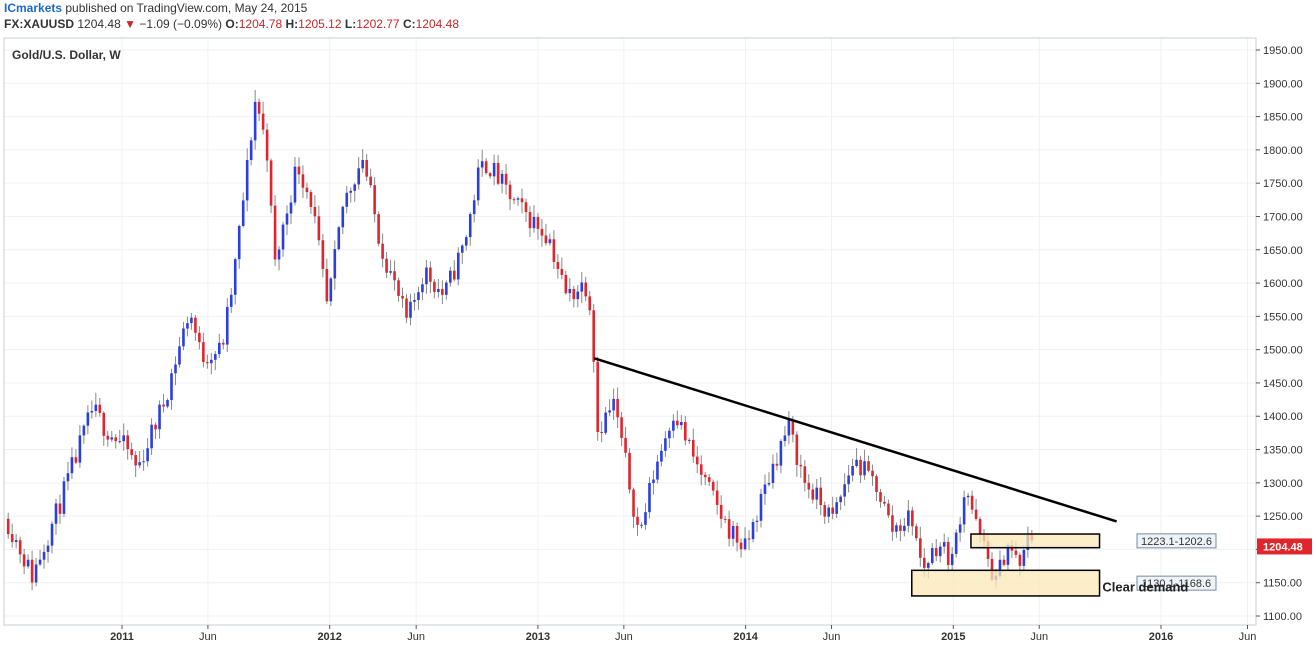 The height and width of the screenshot is (651, 1314). Describe the element at coordinates (181, 24) in the screenshot. I see `price-change: −1.09 (−0.09%)` at that location.